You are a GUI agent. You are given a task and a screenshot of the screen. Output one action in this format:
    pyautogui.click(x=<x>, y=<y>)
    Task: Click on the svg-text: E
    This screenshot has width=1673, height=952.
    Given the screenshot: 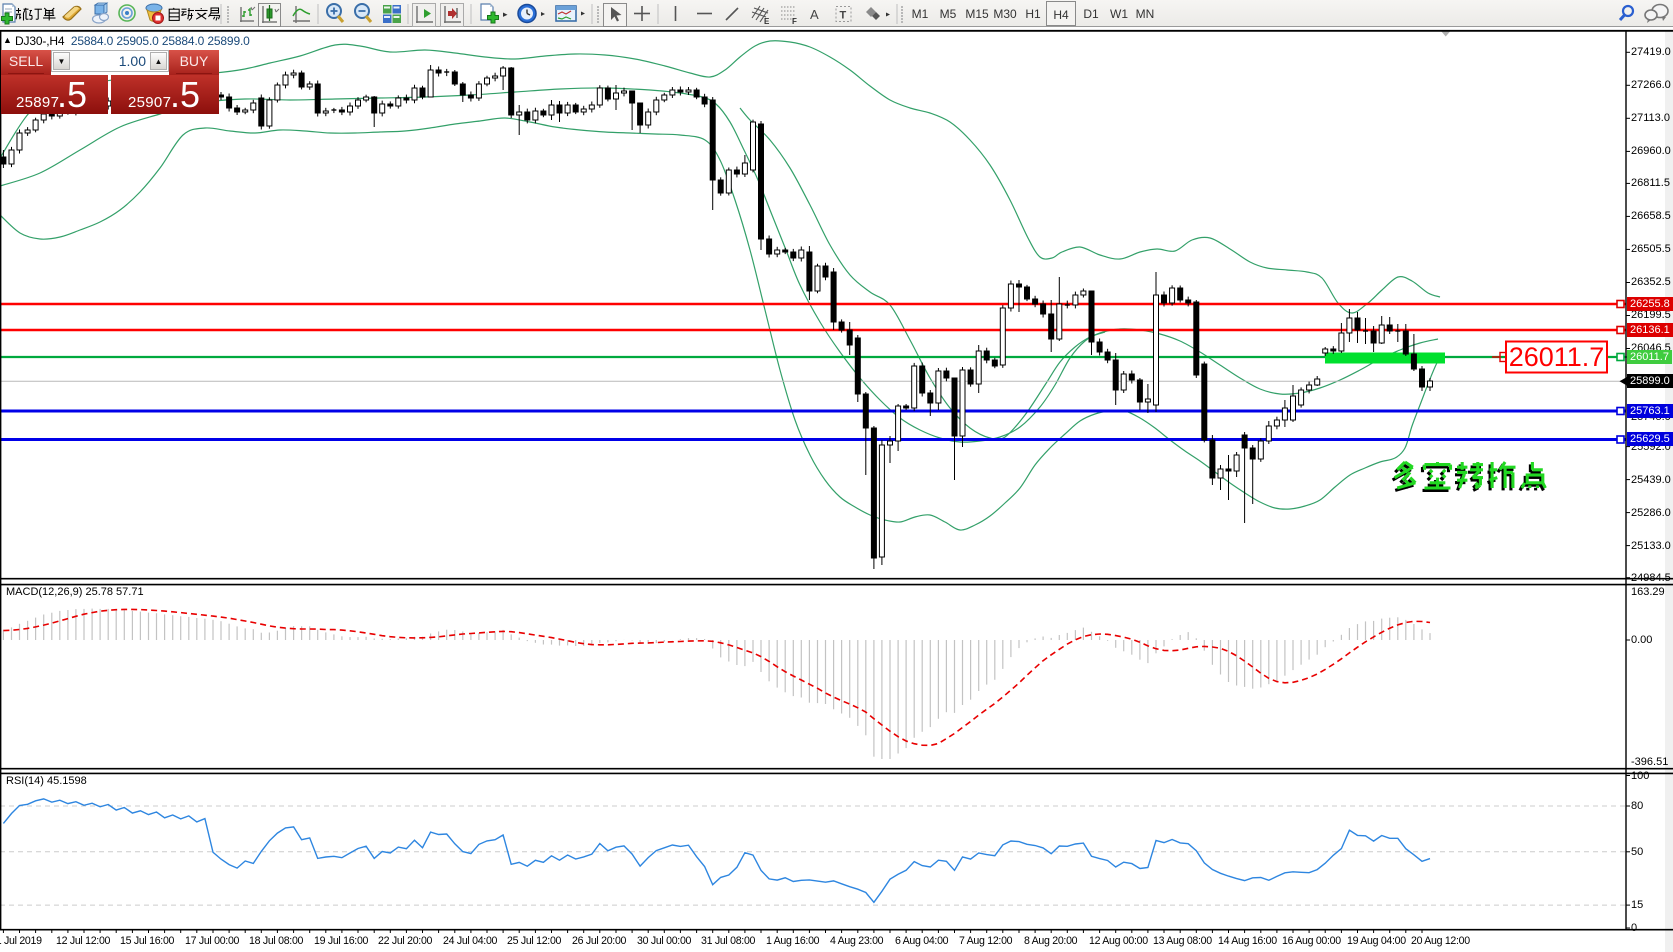 What is the action you would take?
    pyautogui.click(x=767, y=21)
    